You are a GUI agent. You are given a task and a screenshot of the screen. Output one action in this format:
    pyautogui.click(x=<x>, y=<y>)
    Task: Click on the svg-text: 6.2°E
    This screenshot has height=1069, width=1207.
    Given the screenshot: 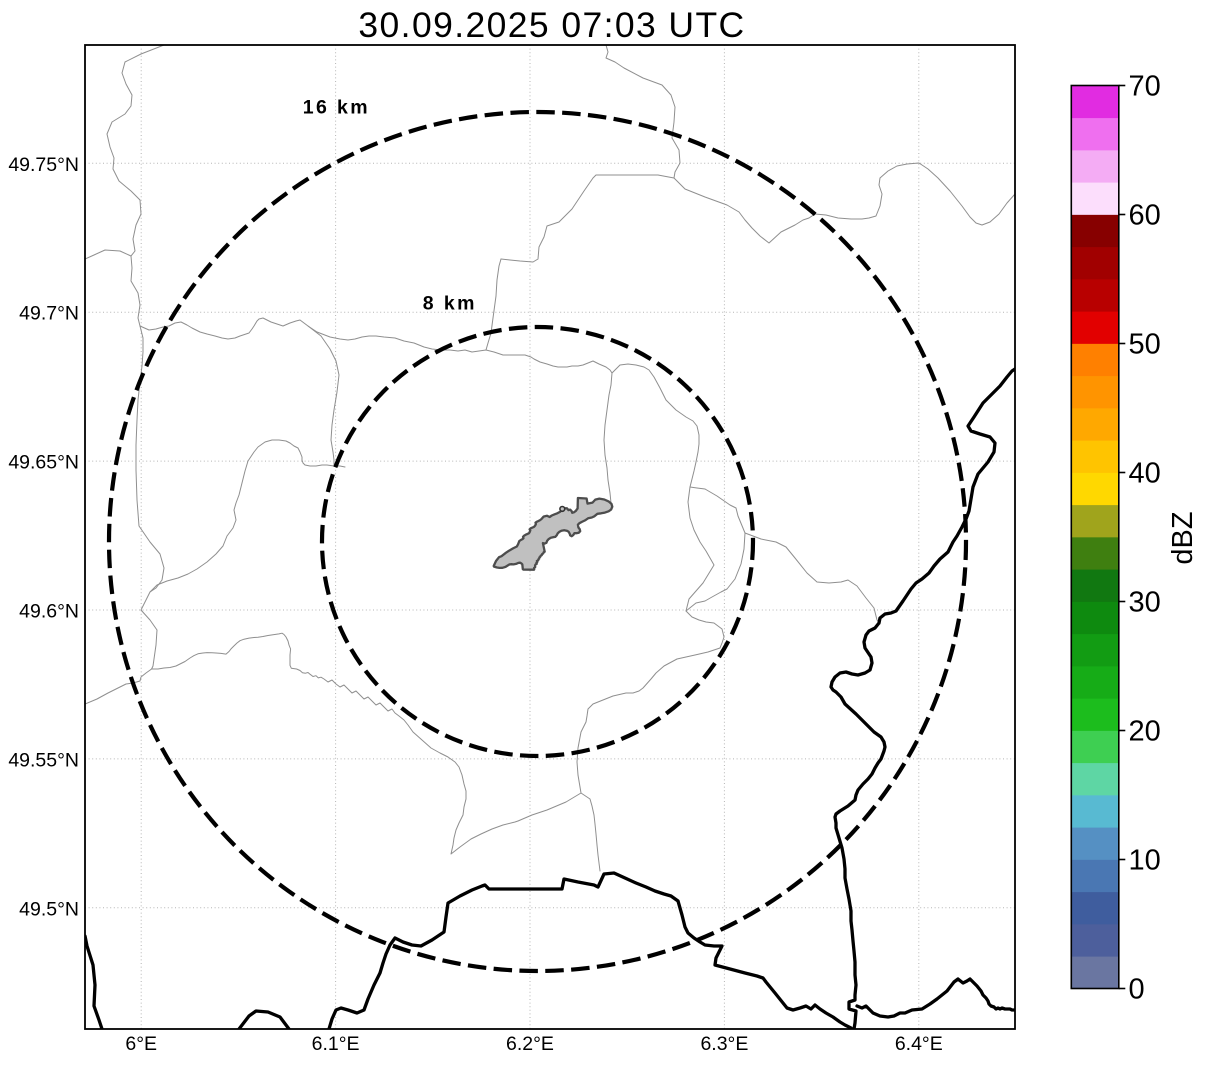 What is the action you would take?
    pyautogui.click(x=530, y=1044)
    